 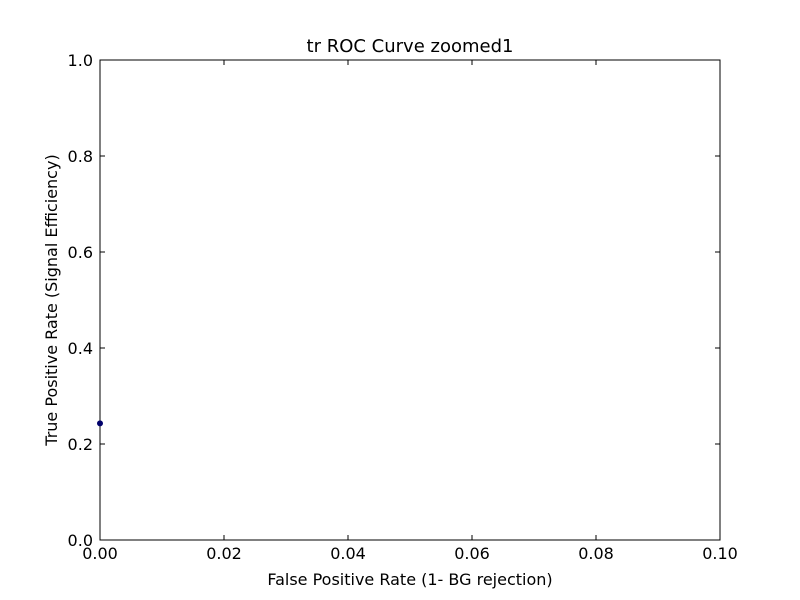 What do you see at coordinates (80, 540) in the screenshot?
I see `y-tick-label: 0.0` at bounding box center [80, 540].